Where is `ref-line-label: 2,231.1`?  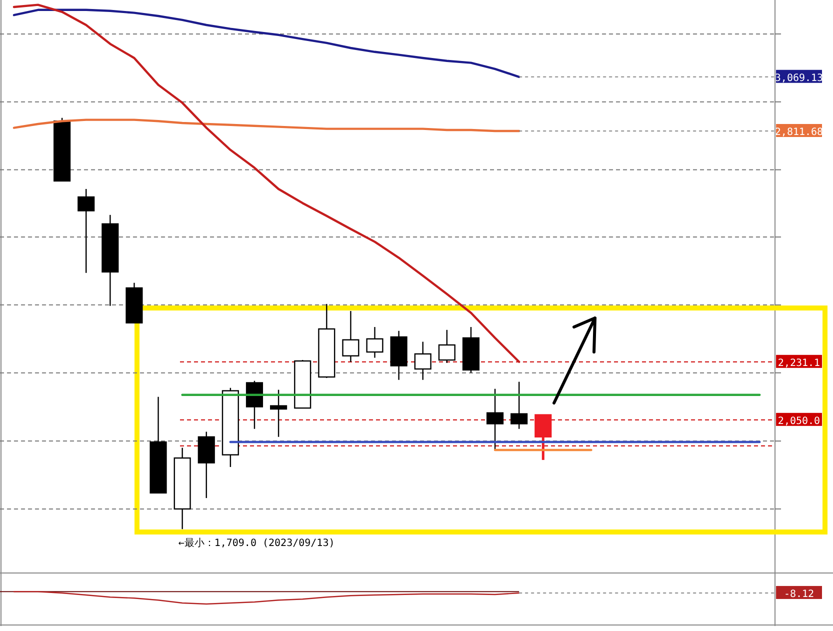
ref-line-label: 2,231.1 is located at coordinates (799, 363).